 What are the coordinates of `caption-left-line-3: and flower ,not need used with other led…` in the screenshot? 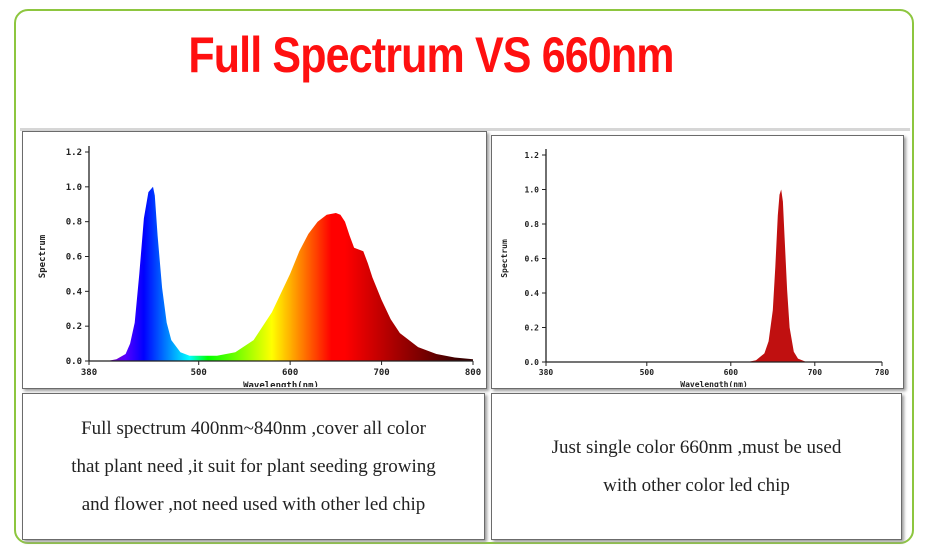 It's located at (253, 504).